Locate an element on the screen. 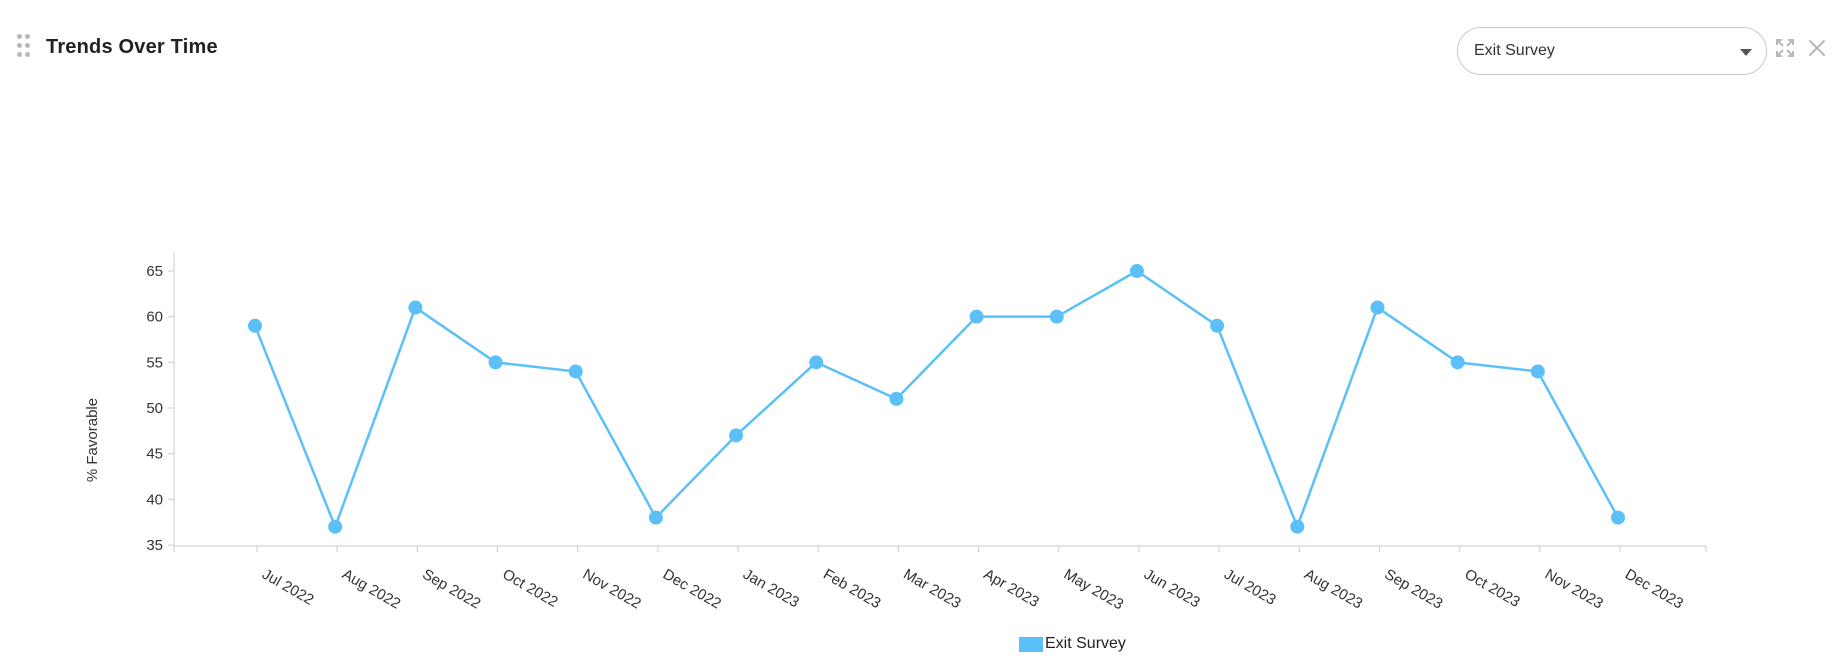 The width and height of the screenshot is (1845, 671). survey-select-value: Exit Survey is located at coordinates (1514, 50).